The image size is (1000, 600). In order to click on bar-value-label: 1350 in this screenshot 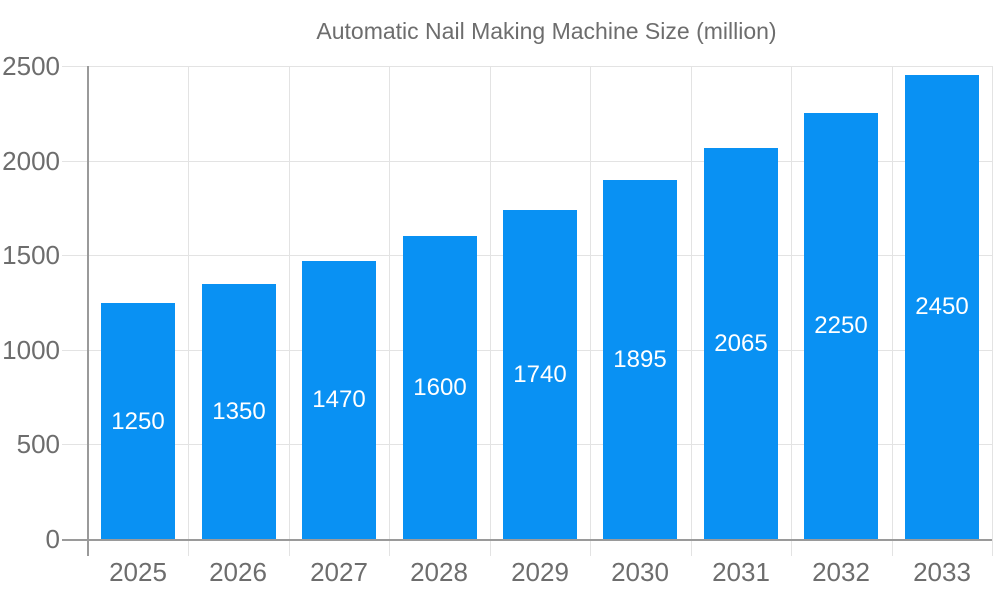, I will do `click(239, 411)`.